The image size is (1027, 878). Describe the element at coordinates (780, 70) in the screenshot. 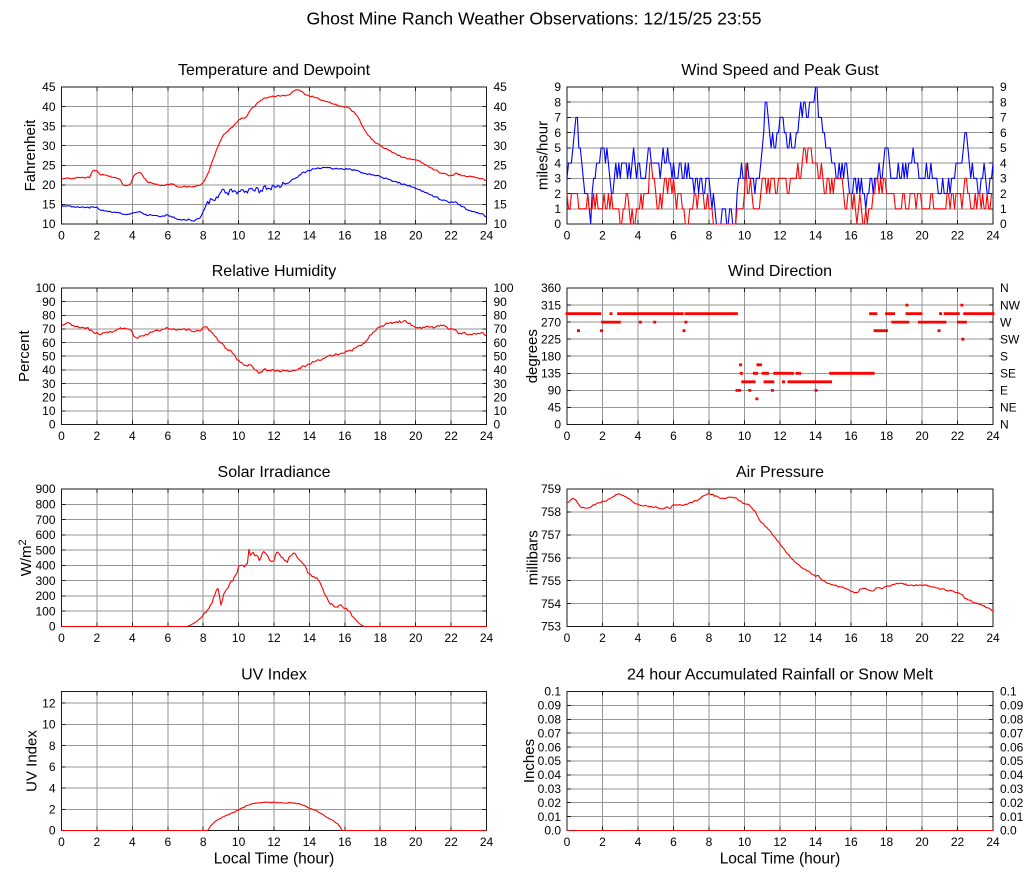

I see `svg-text: Wind Speed and Peak Gust` at that location.